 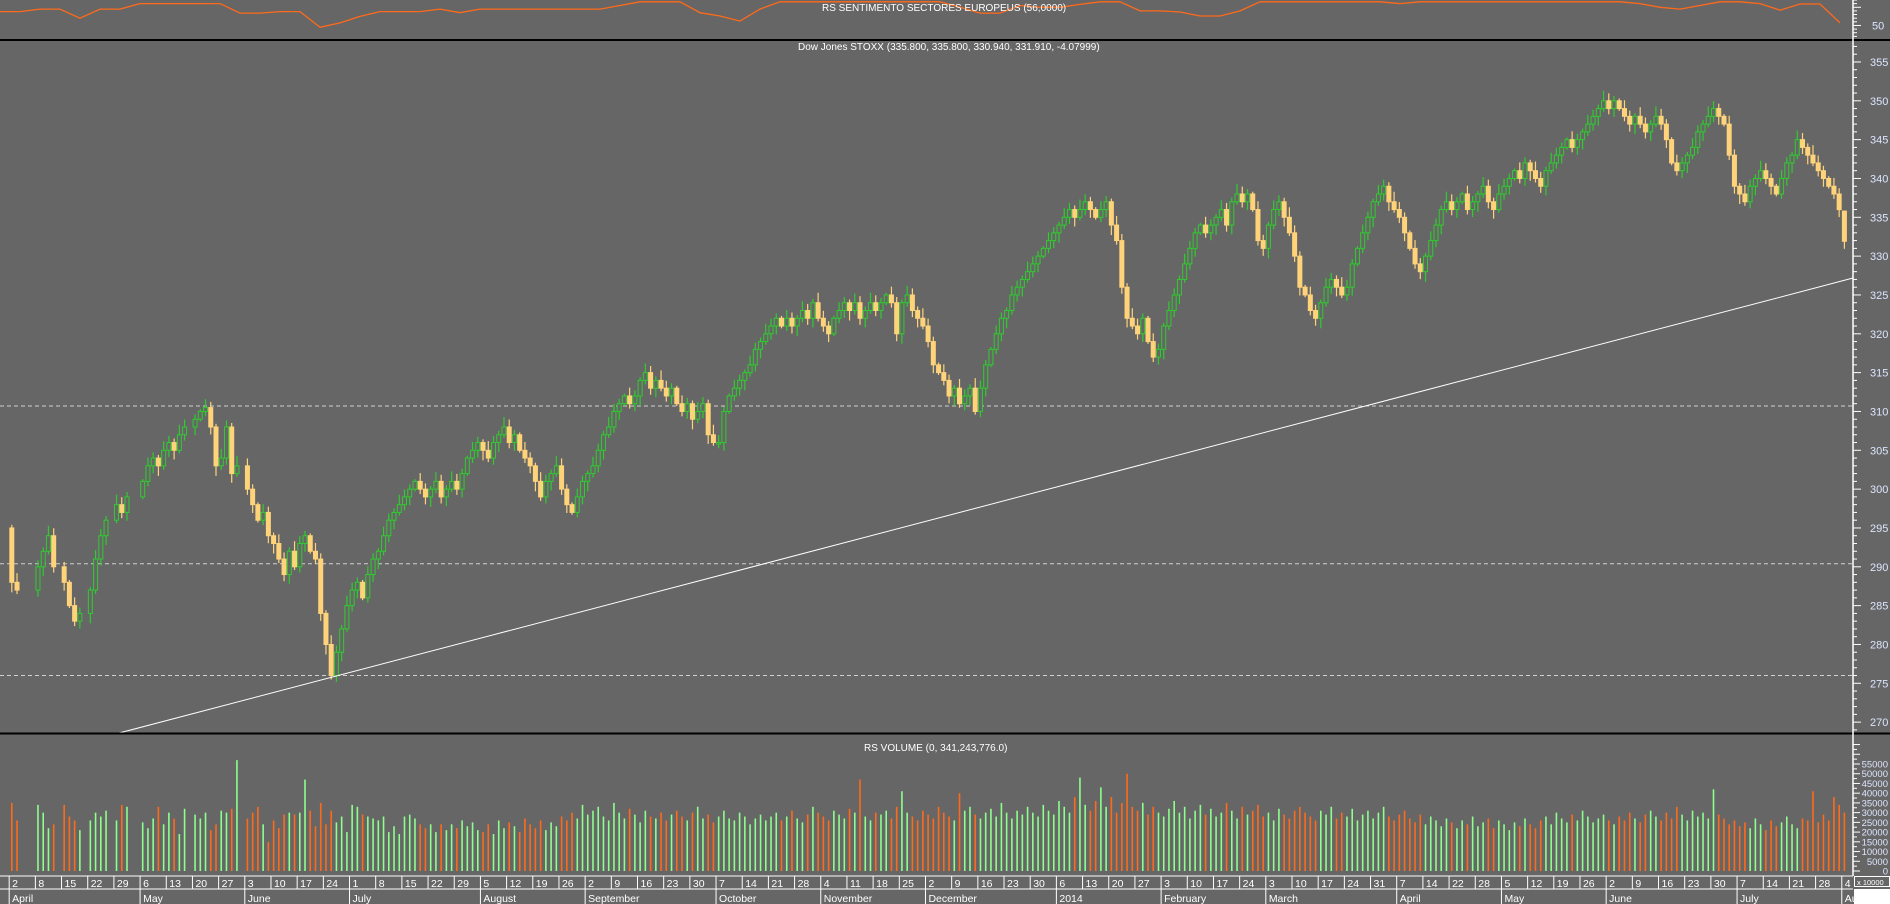 I want to click on week-label: 19, so click(x=542, y=884).